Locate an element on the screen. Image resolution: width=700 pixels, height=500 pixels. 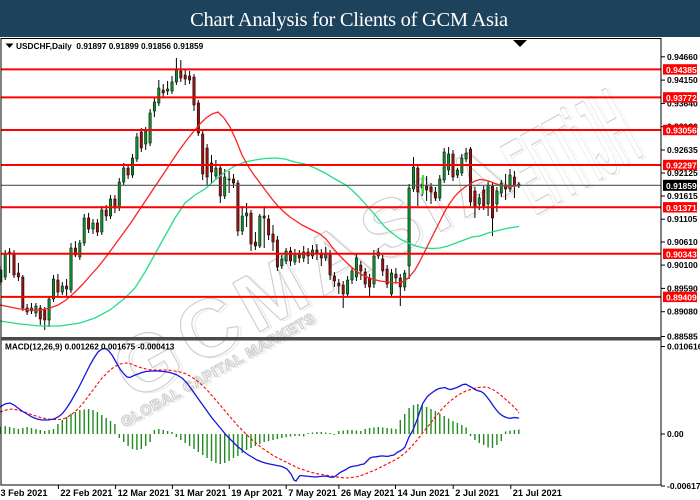
svg-text: 0.93640 is located at coordinates (682, 103).